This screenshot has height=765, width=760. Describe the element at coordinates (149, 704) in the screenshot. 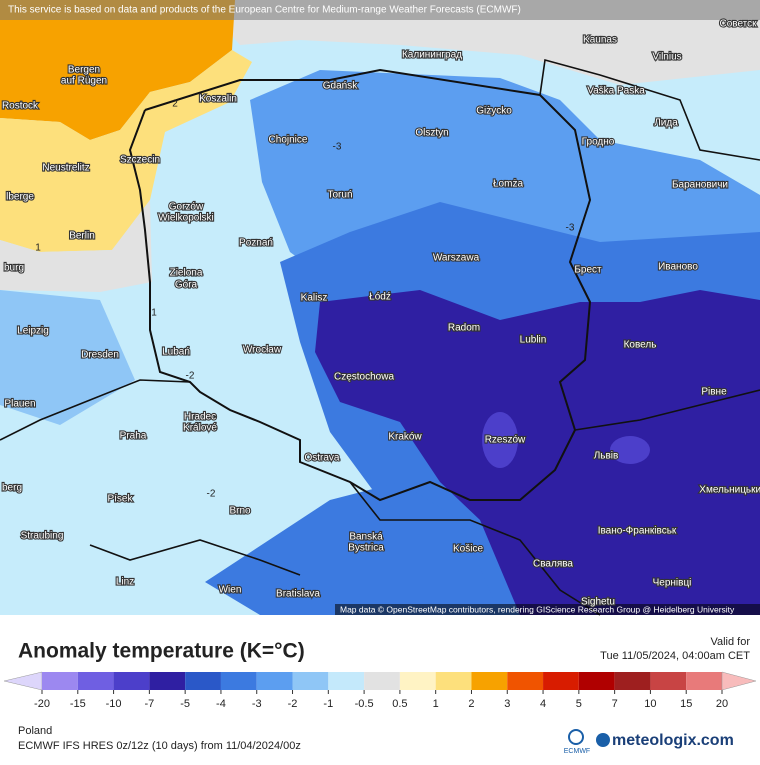

I see `colorbar-tick-label: -7` at that location.